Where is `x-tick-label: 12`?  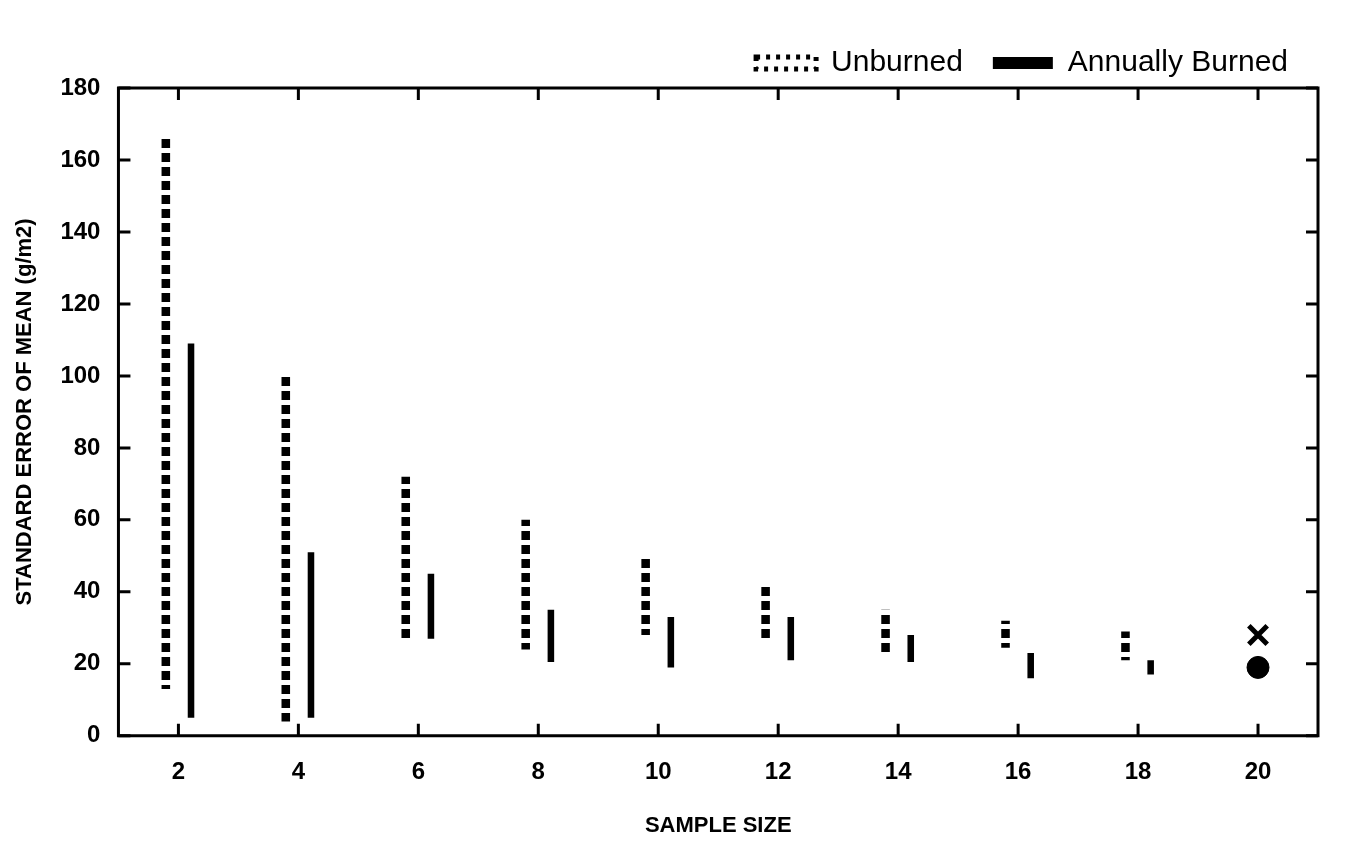 x-tick-label: 12 is located at coordinates (778, 770).